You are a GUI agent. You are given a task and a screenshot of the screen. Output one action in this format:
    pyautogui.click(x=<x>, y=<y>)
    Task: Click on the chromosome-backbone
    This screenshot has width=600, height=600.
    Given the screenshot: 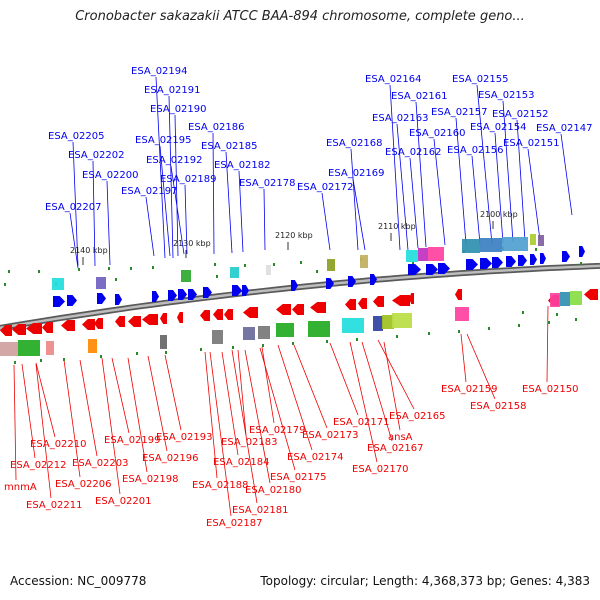 What is the action you would take?
    pyautogui.click(x=300, y=296)
    